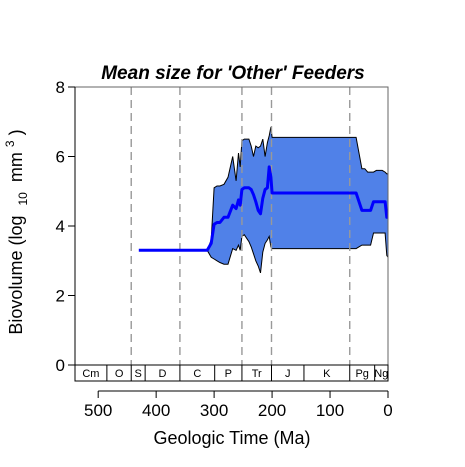 This screenshot has height=467, width=465. What do you see at coordinates (197, 374) in the screenshot?
I see `period-label: C` at bounding box center [197, 374].